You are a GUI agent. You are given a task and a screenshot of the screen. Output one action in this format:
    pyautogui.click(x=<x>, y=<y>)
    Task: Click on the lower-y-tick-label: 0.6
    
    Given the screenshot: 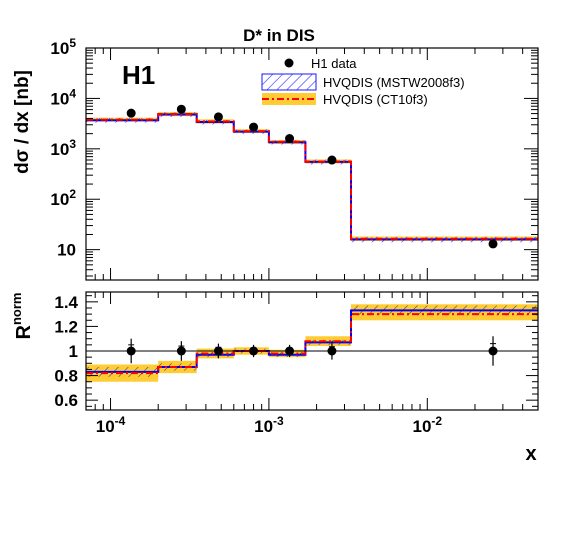 What is the action you would take?
    pyautogui.click(x=66, y=400)
    